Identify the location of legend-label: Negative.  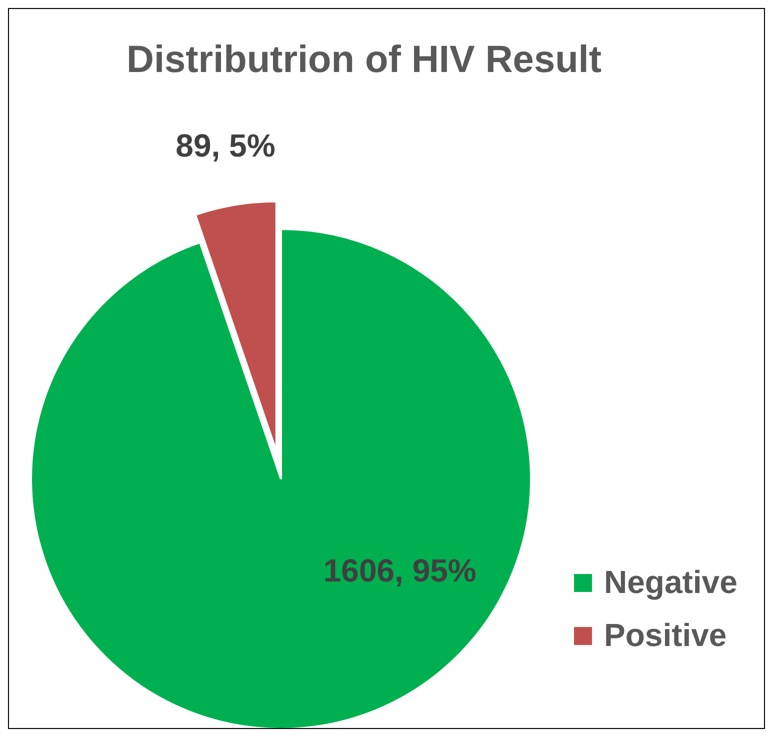
(671, 582).